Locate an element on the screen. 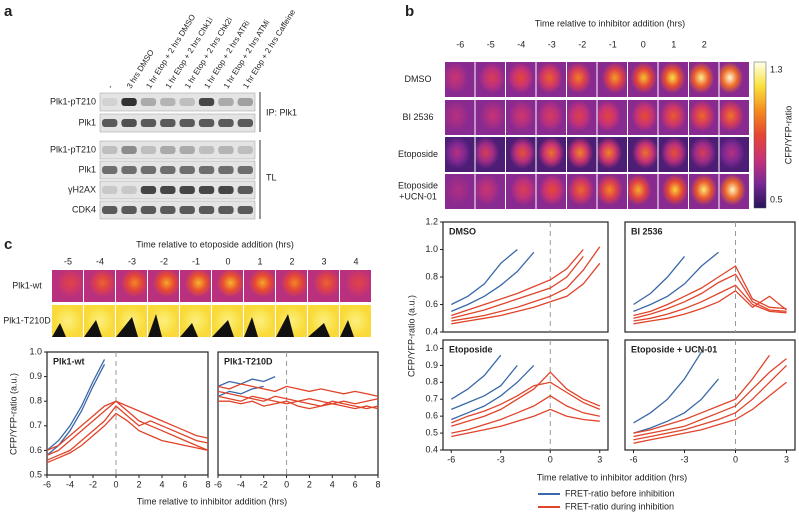 Image resolution: width=799 pixels, height=527 pixels. y-tick-label: 0.8 is located at coordinates (431, 276).